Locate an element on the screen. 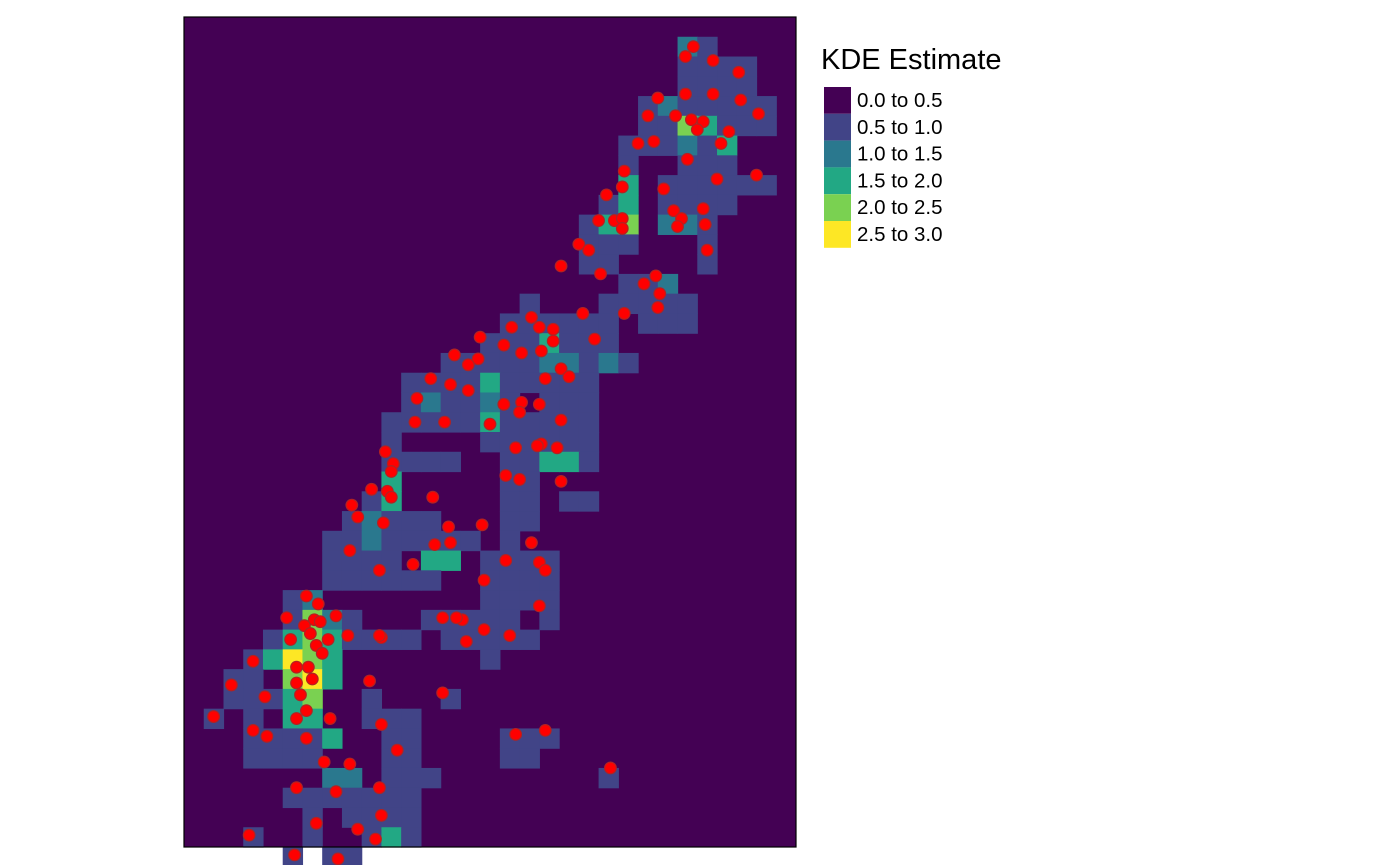 The height and width of the screenshot is (865, 1400). legend-label: 0.5 to 1.0 is located at coordinates (899, 127).